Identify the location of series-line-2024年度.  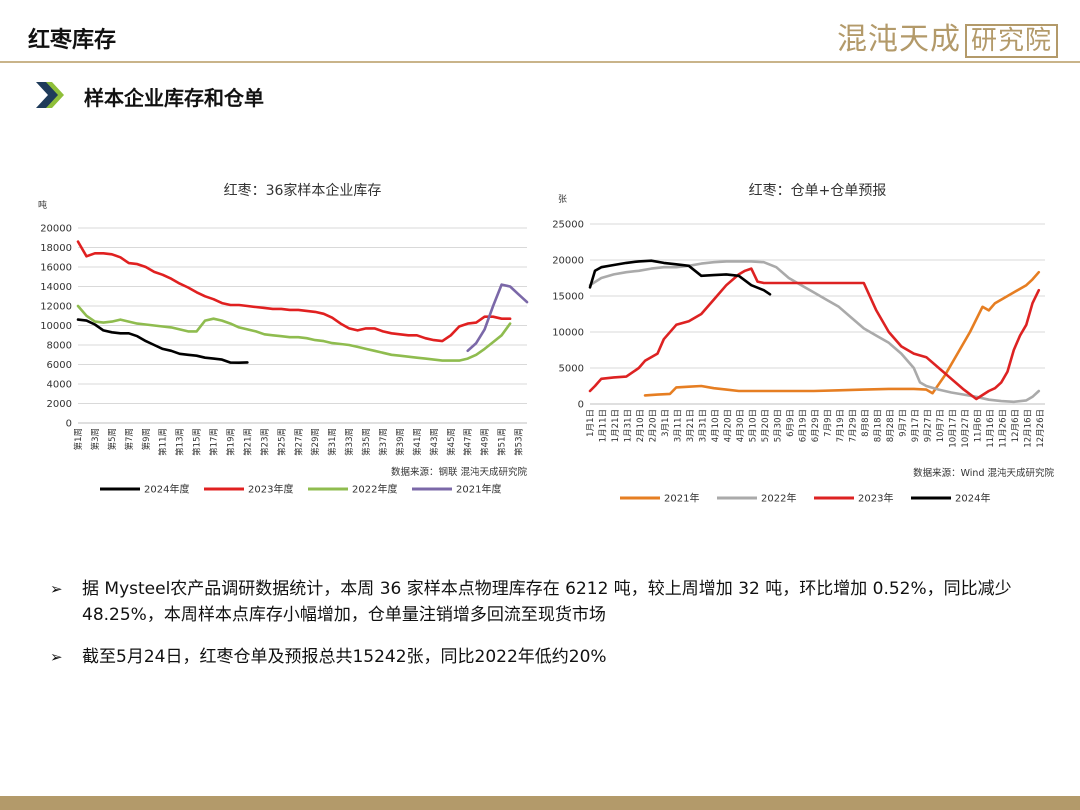
(162, 341).